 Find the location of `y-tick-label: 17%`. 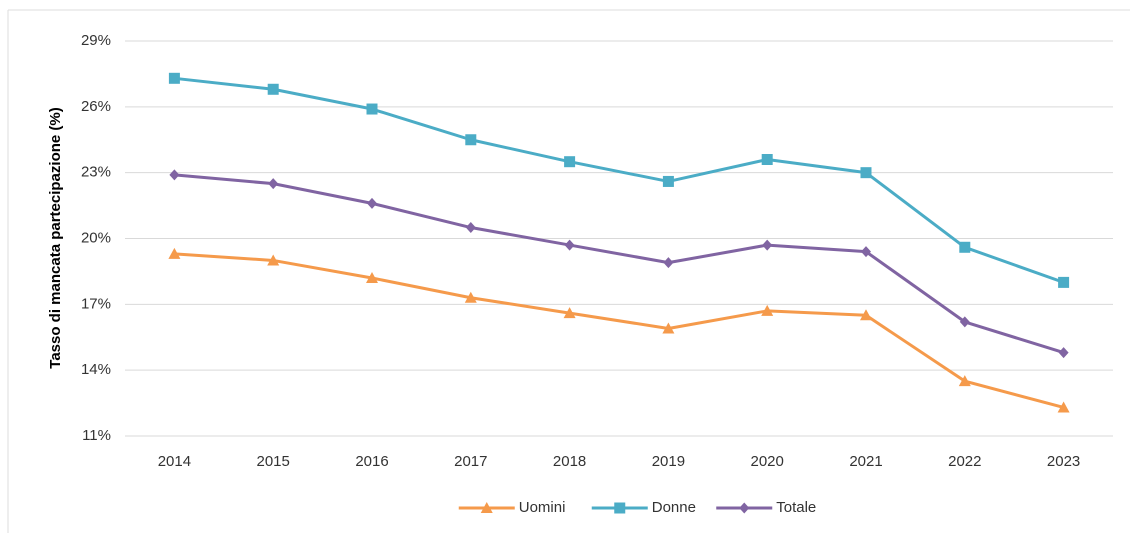

y-tick-label: 17% is located at coordinates (96, 303).